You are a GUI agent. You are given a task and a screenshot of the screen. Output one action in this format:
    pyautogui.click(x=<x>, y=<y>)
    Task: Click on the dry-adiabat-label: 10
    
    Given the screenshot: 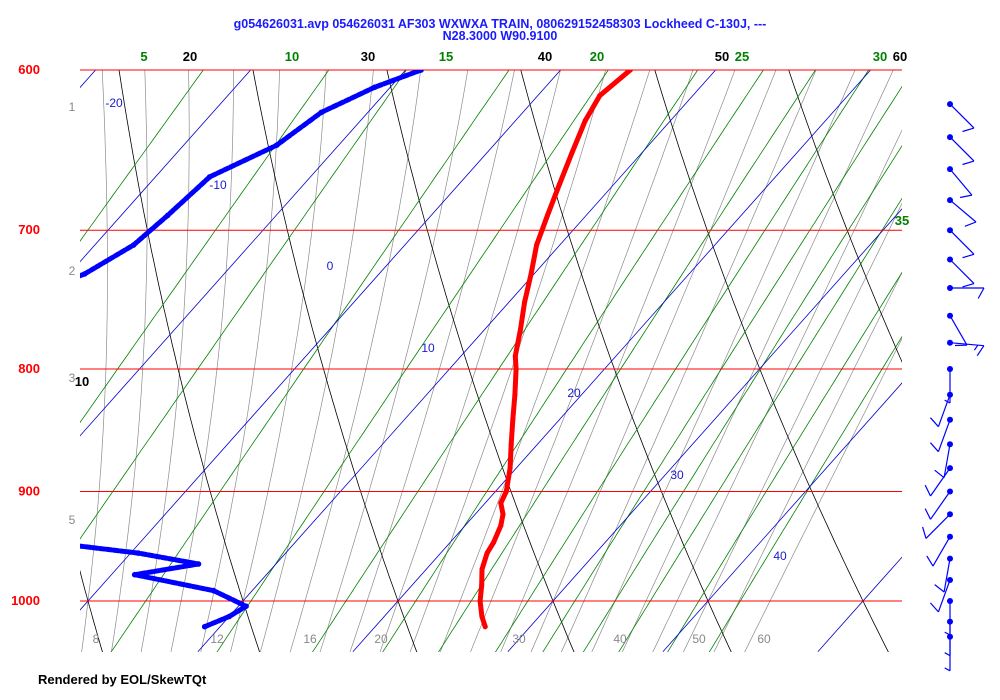 What is the action you would take?
    pyautogui.click(x=82, y=381)
    